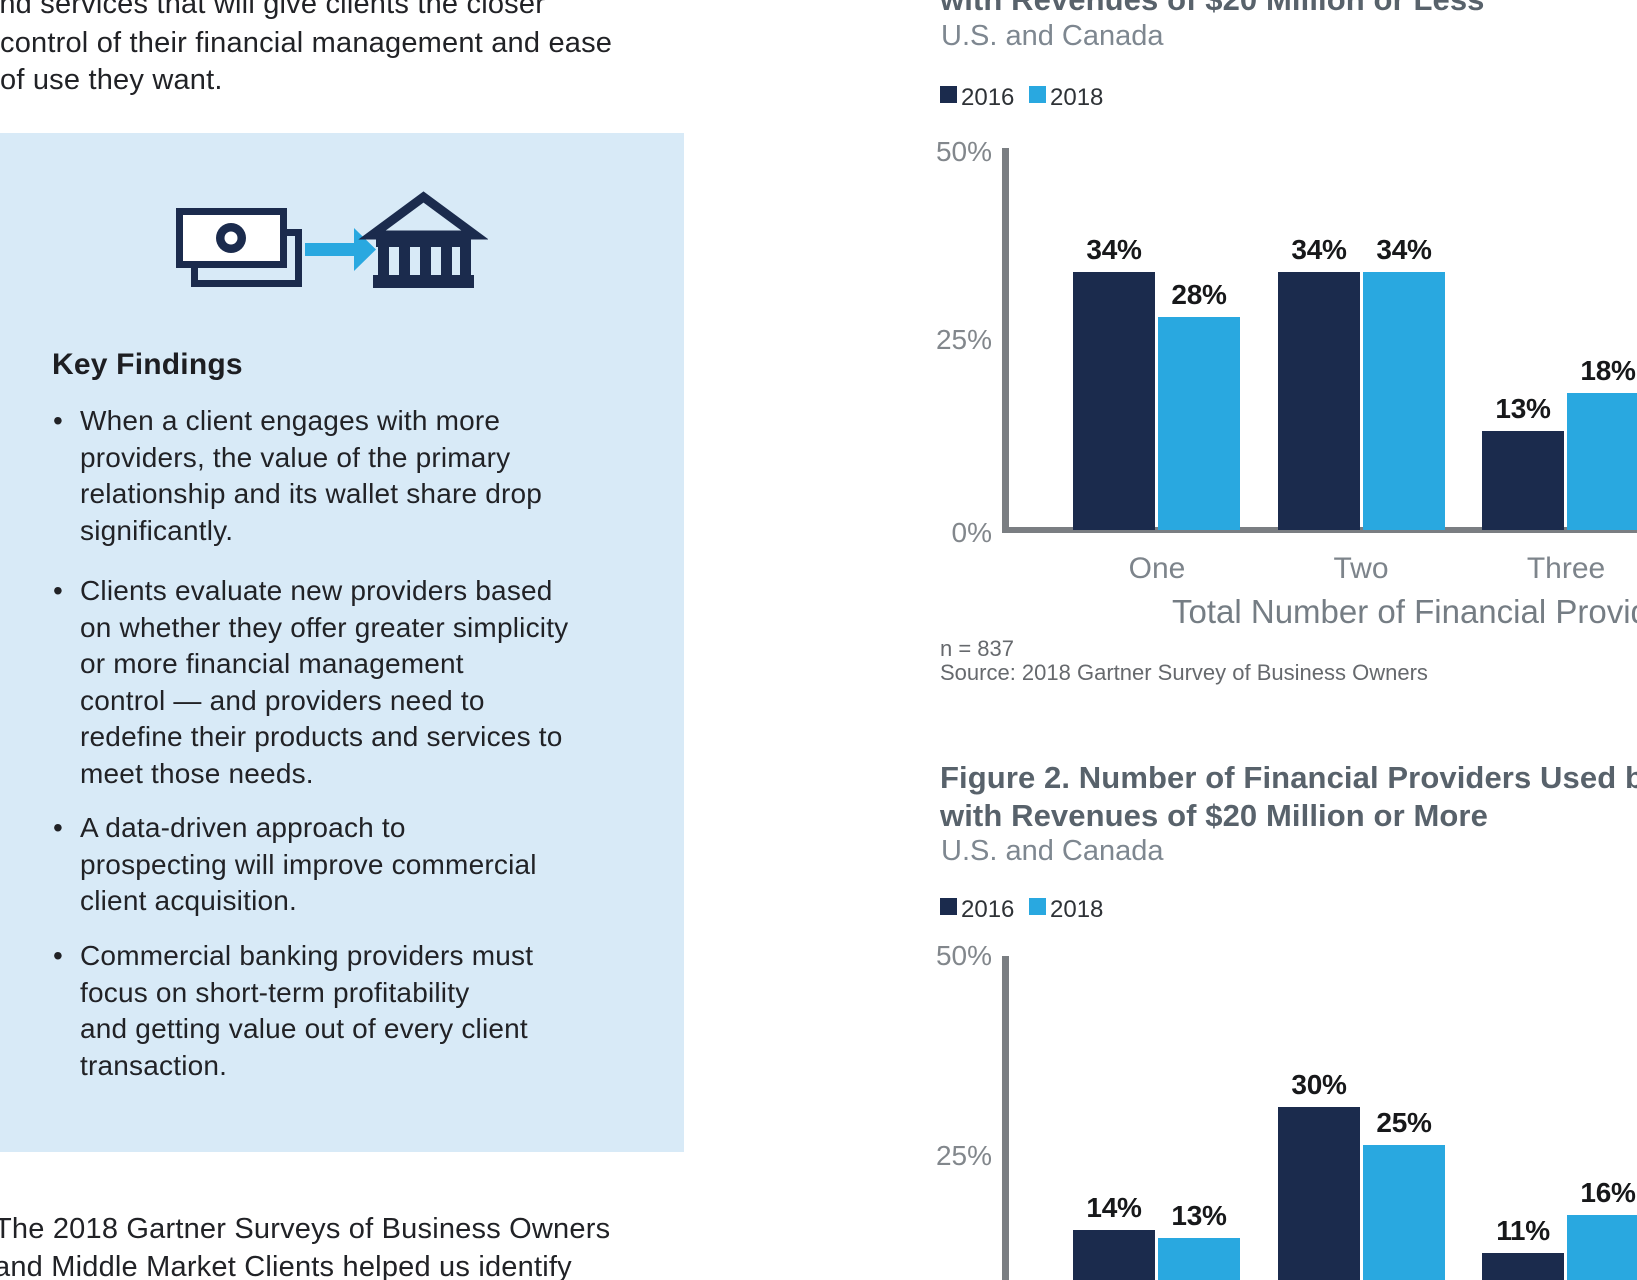 Image resolution: width=1637 pixels, height=1280 pixels. What do you see at coordinates (304, 1028) in the screenshot?
I see `text-line: and getting value out of every client` at bounding box center [304, 1028].